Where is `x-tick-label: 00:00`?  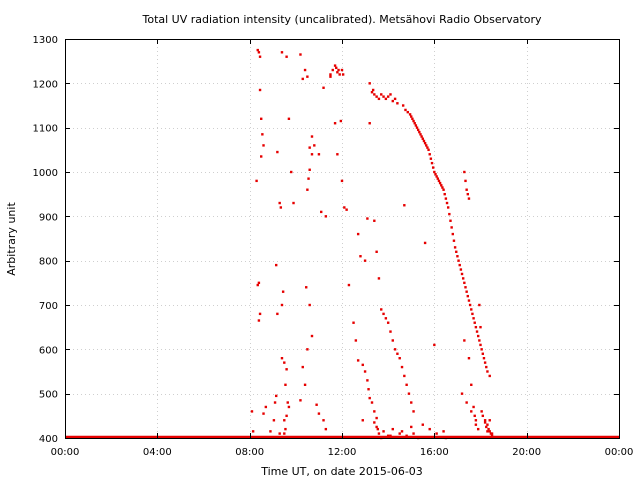 x-tick-label: 00:00 is located at coordinates (65, 452).